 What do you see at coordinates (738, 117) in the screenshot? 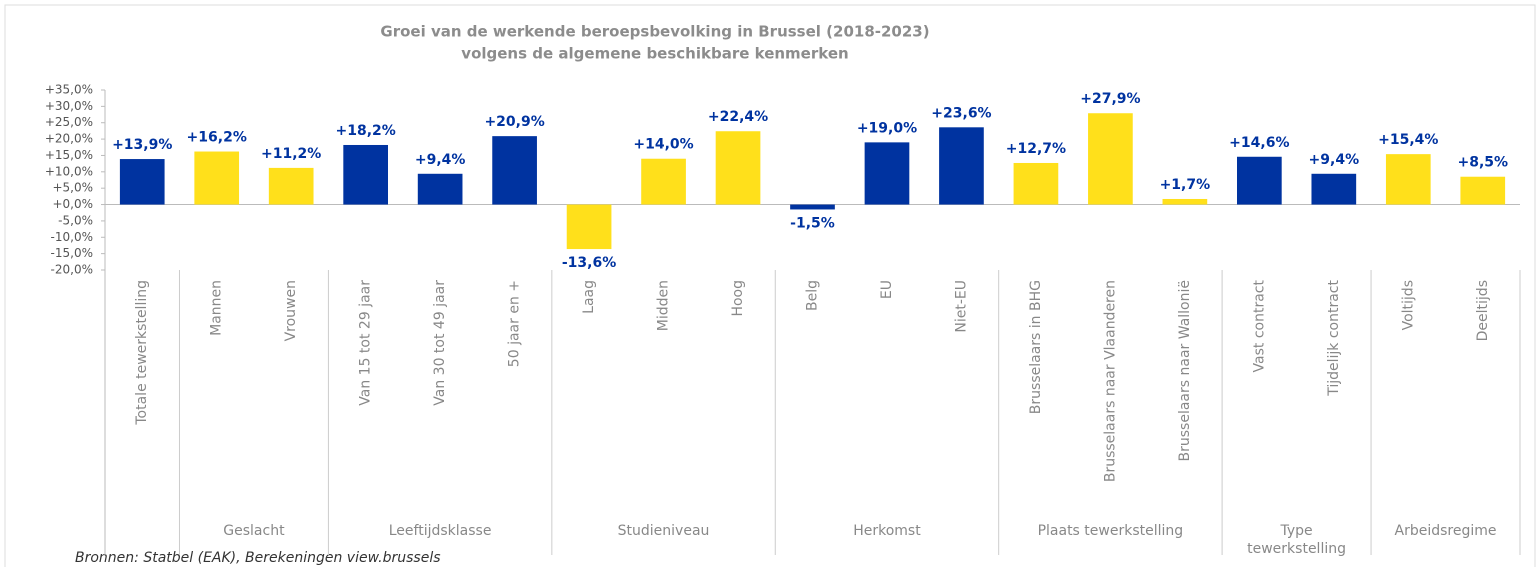
I see `value-label: +22,4%` at bounding box center [738, 117].